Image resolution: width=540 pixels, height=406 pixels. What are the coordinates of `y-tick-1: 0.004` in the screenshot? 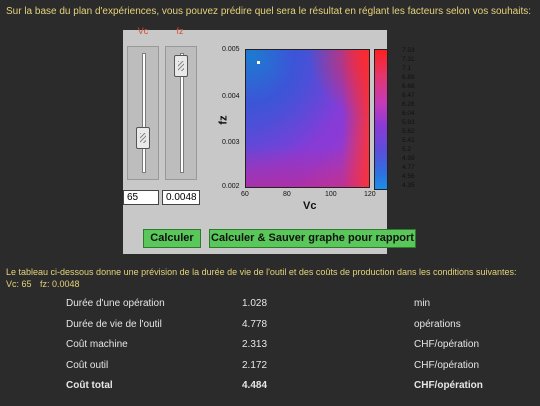 It's located at (231, 96).